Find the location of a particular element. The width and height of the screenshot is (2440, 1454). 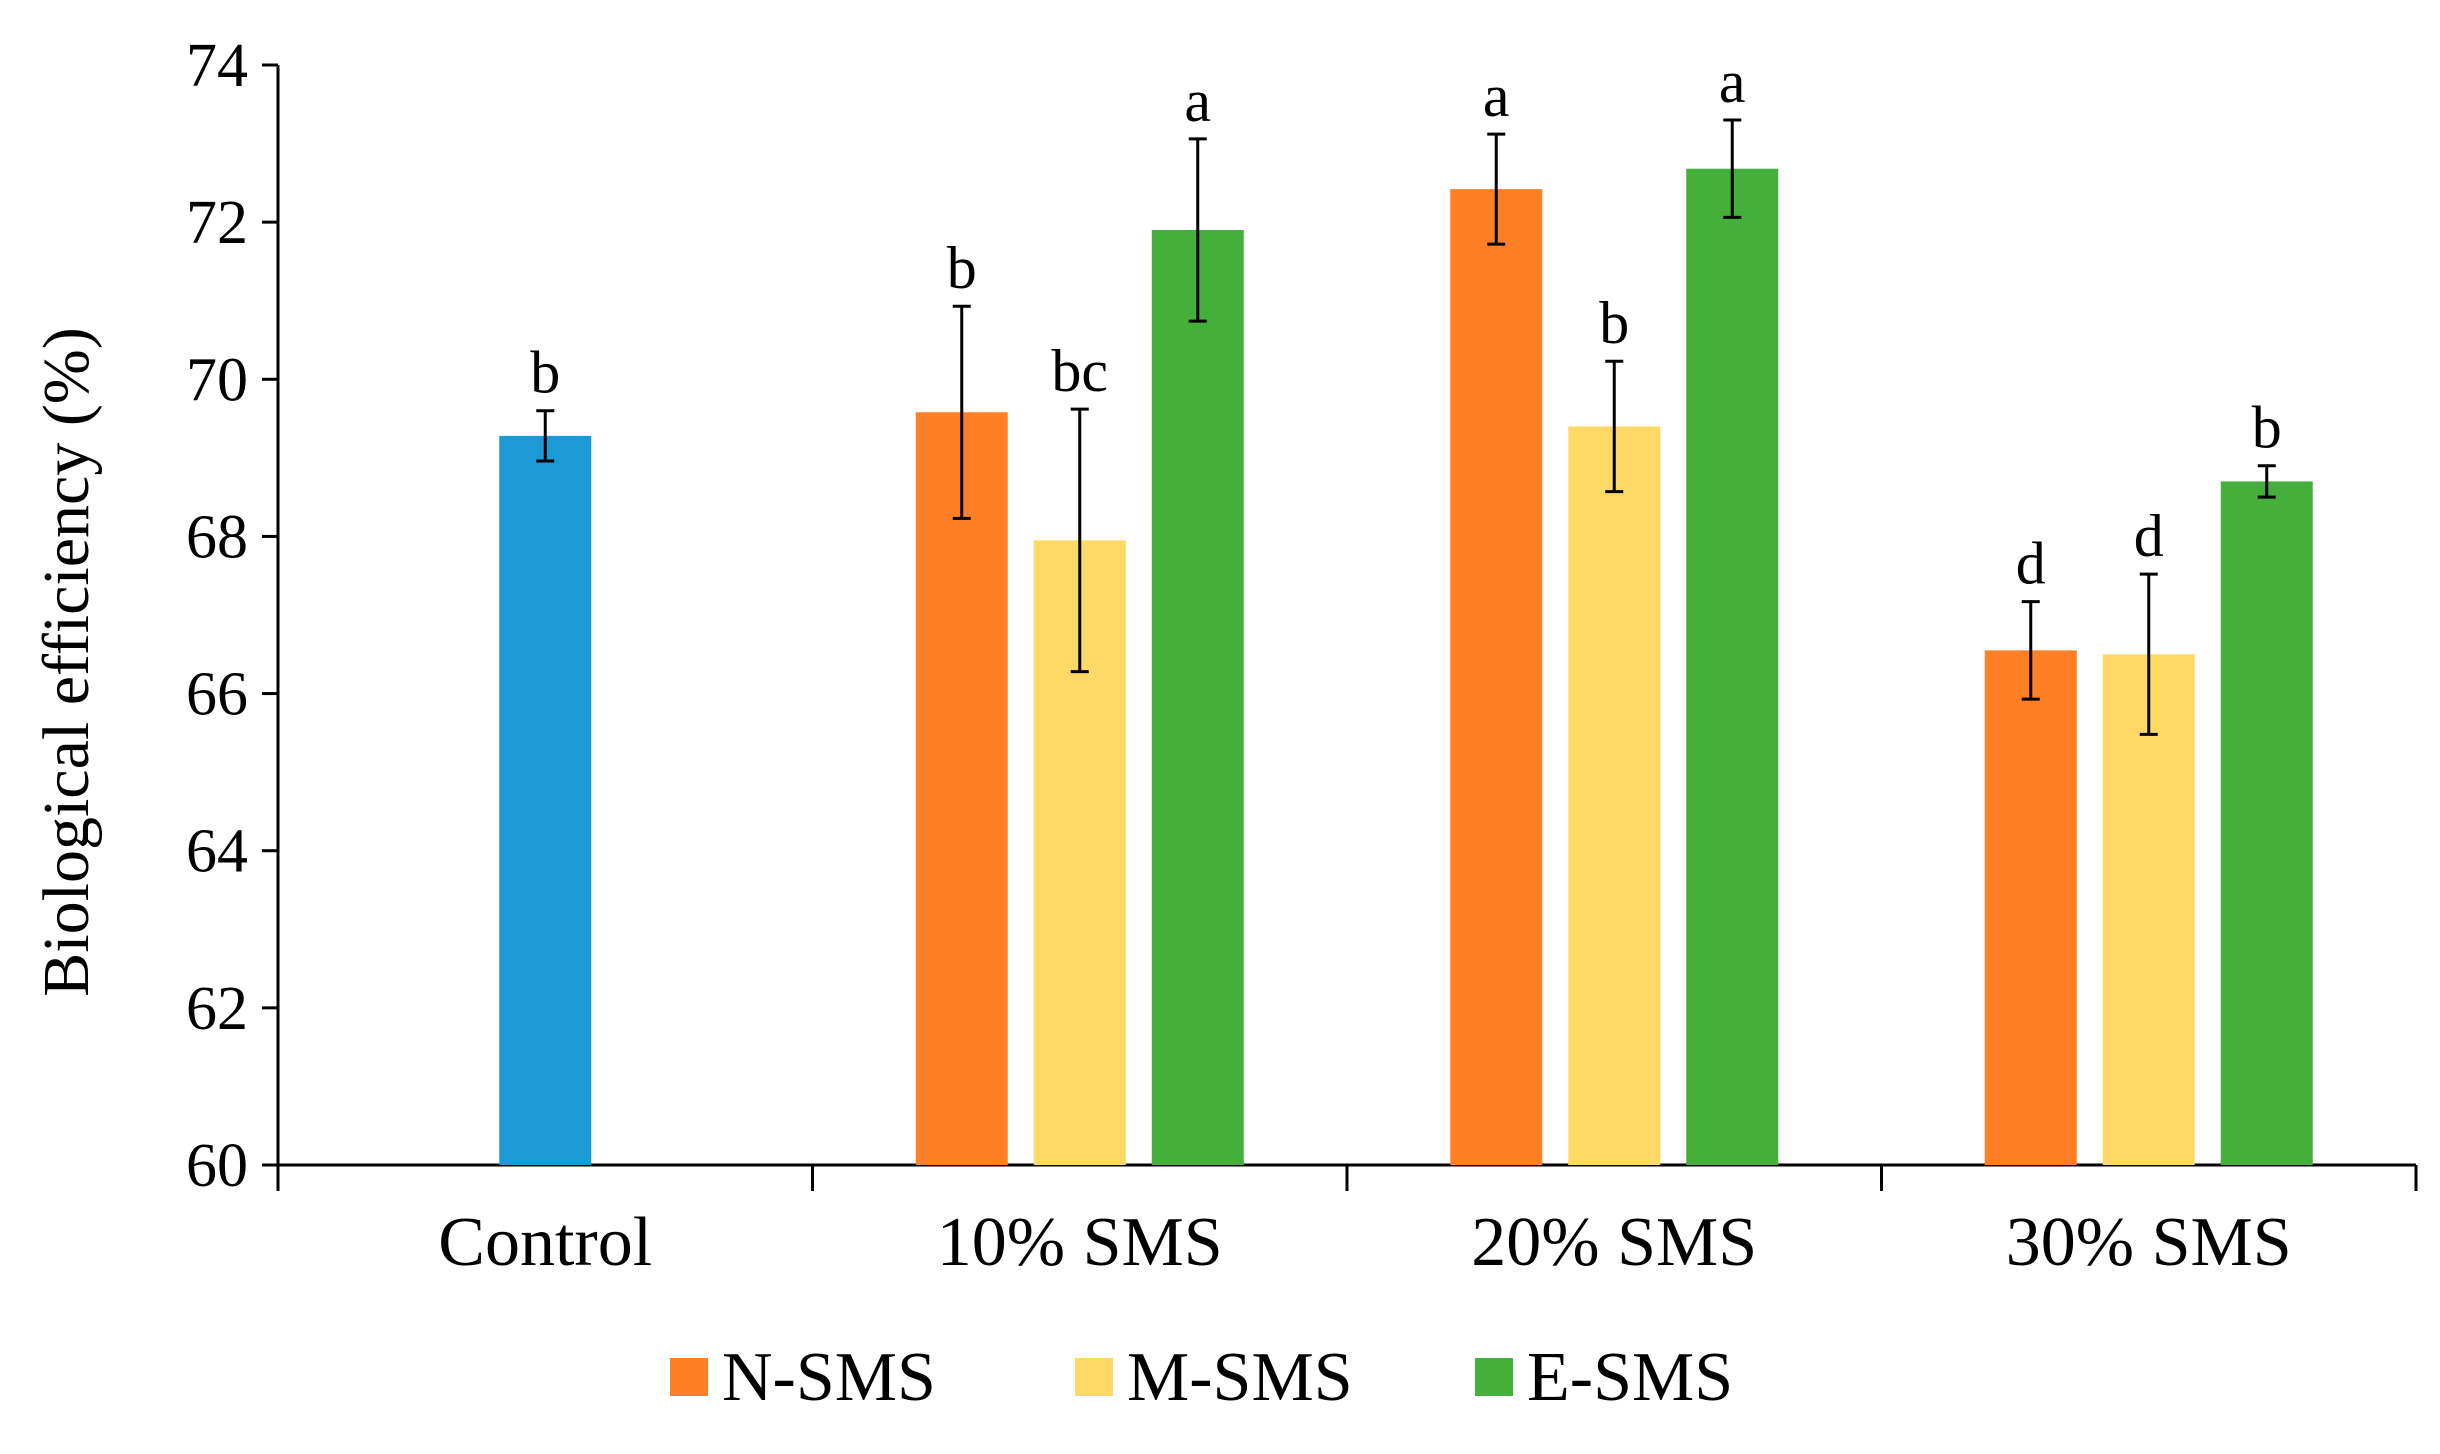

y-tick-label: 62 is located at coordinates (217, 1009).